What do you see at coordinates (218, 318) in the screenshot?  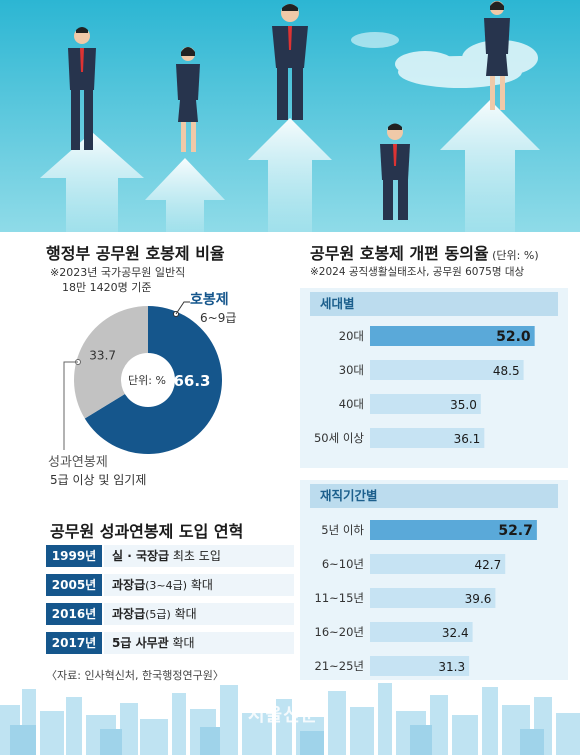 I see `hobong-sub: 6~9급` at bounding box center [218, 318].